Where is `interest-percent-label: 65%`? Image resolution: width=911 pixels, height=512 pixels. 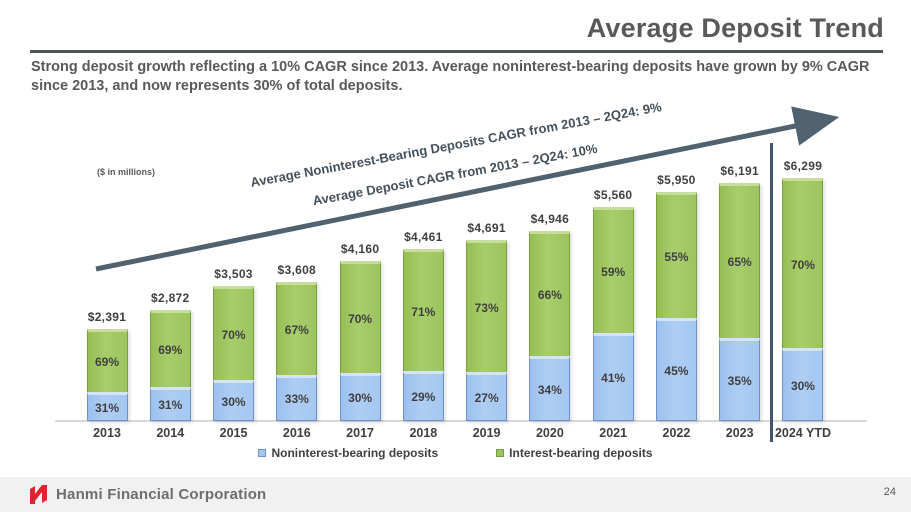
interest-percent-label: 65% is located at coordinates (739, 262).